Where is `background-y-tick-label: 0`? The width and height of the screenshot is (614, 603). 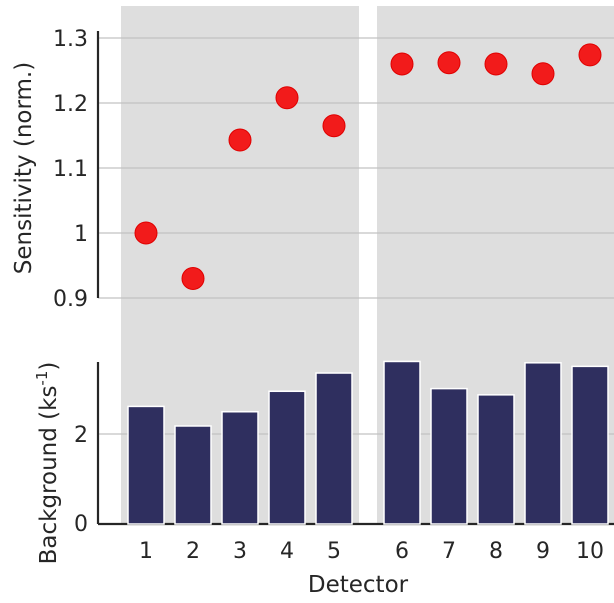 background-y-tick-label: 0 is located at coordinates (81, 524).